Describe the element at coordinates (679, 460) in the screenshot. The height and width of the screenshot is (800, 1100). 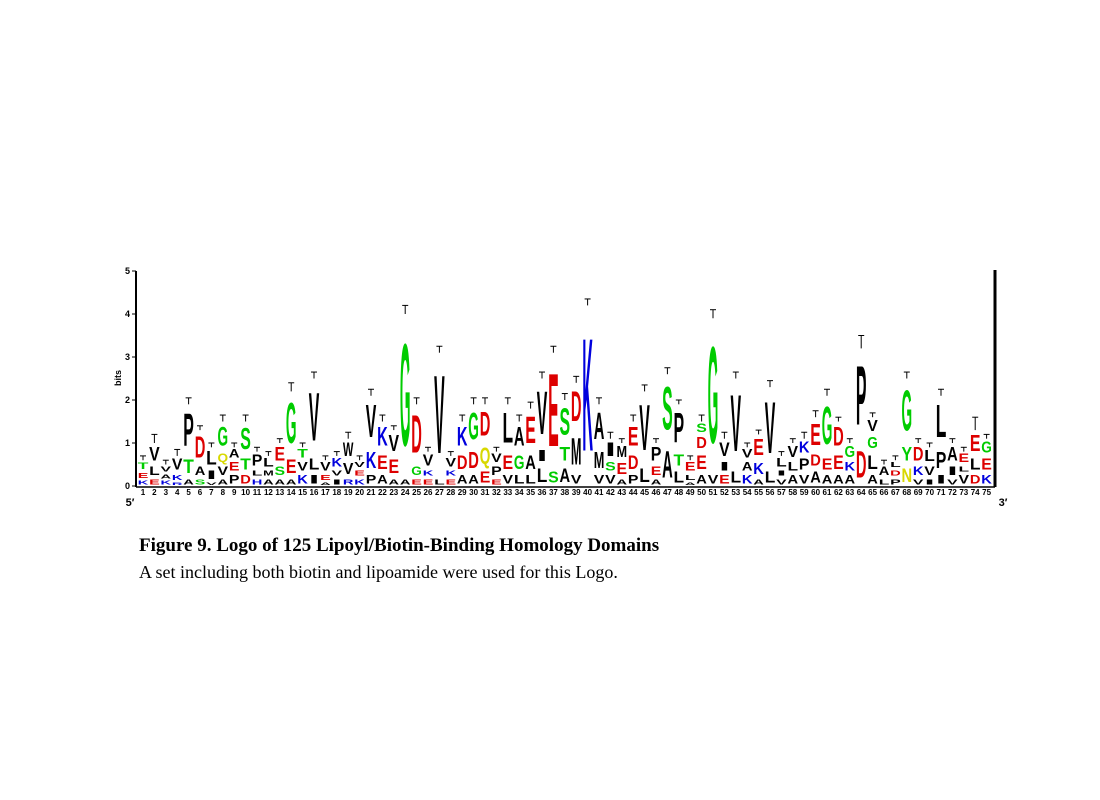
I see `logo-letter: T` at that location.